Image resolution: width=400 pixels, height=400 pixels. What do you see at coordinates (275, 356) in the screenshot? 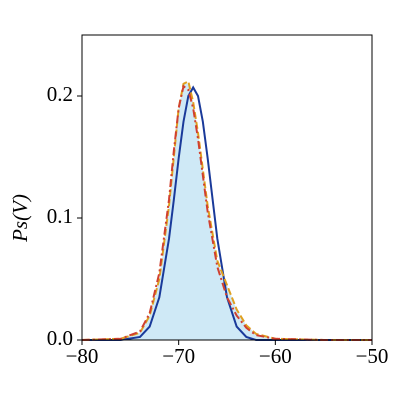
I see `x-tick-label: −60` at bounding box center [275, 356].